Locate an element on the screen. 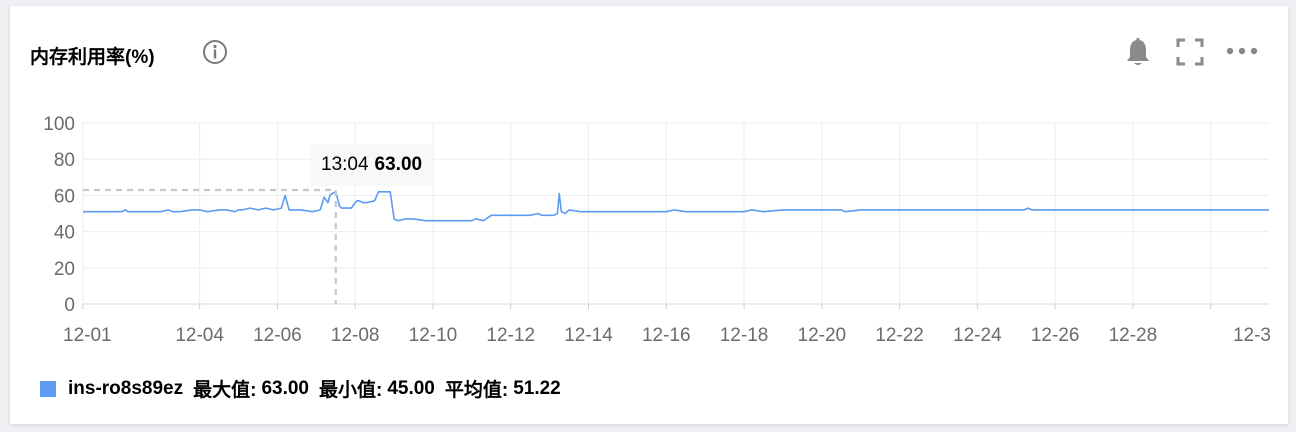 The width and height of the screenshot is (1296, 432). x-tick-label: 12-08 is located at coordinates (355, 335).